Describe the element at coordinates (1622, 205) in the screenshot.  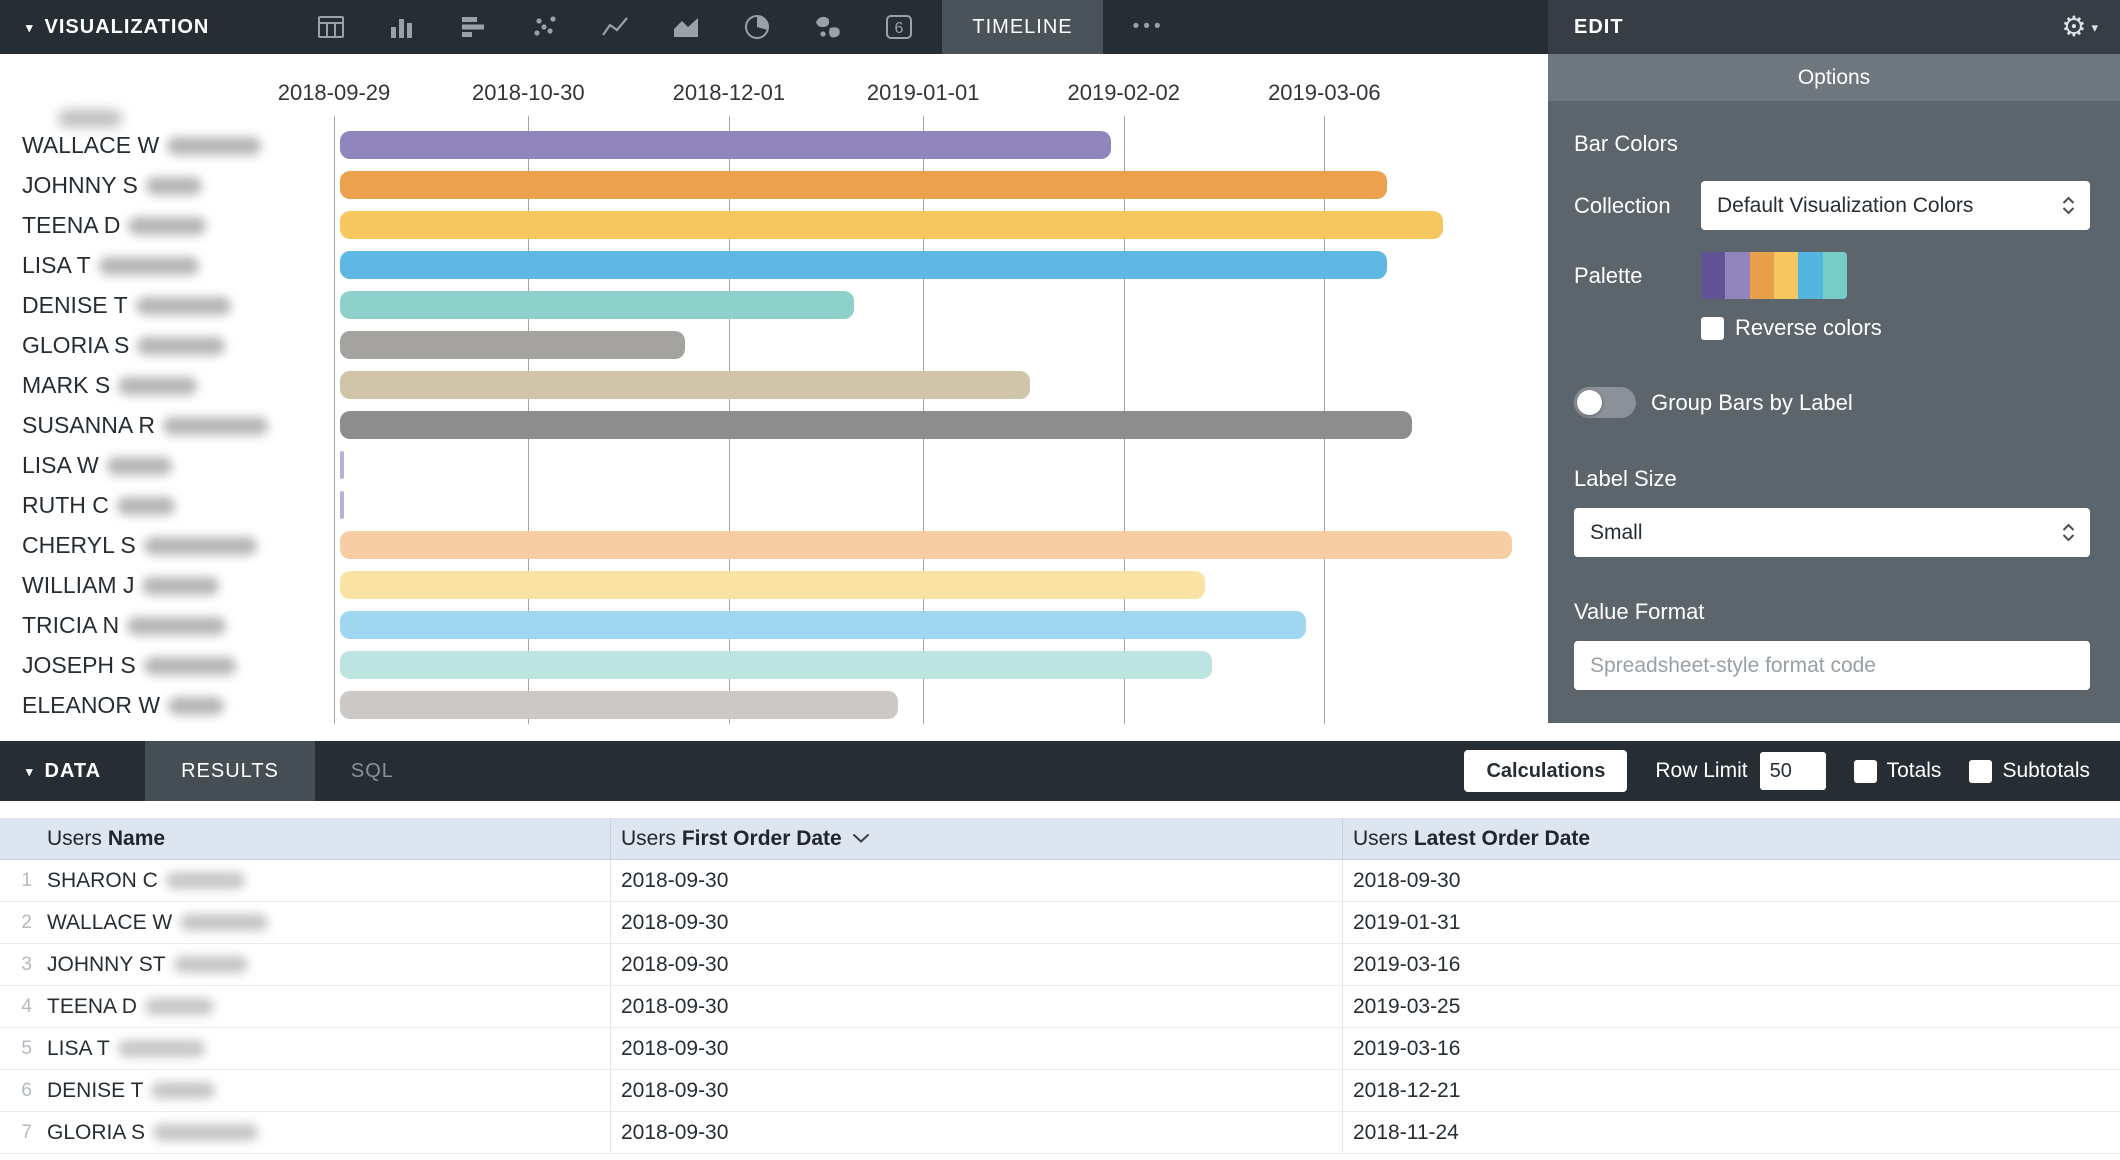
I see `collection-label: Collection` at that location.